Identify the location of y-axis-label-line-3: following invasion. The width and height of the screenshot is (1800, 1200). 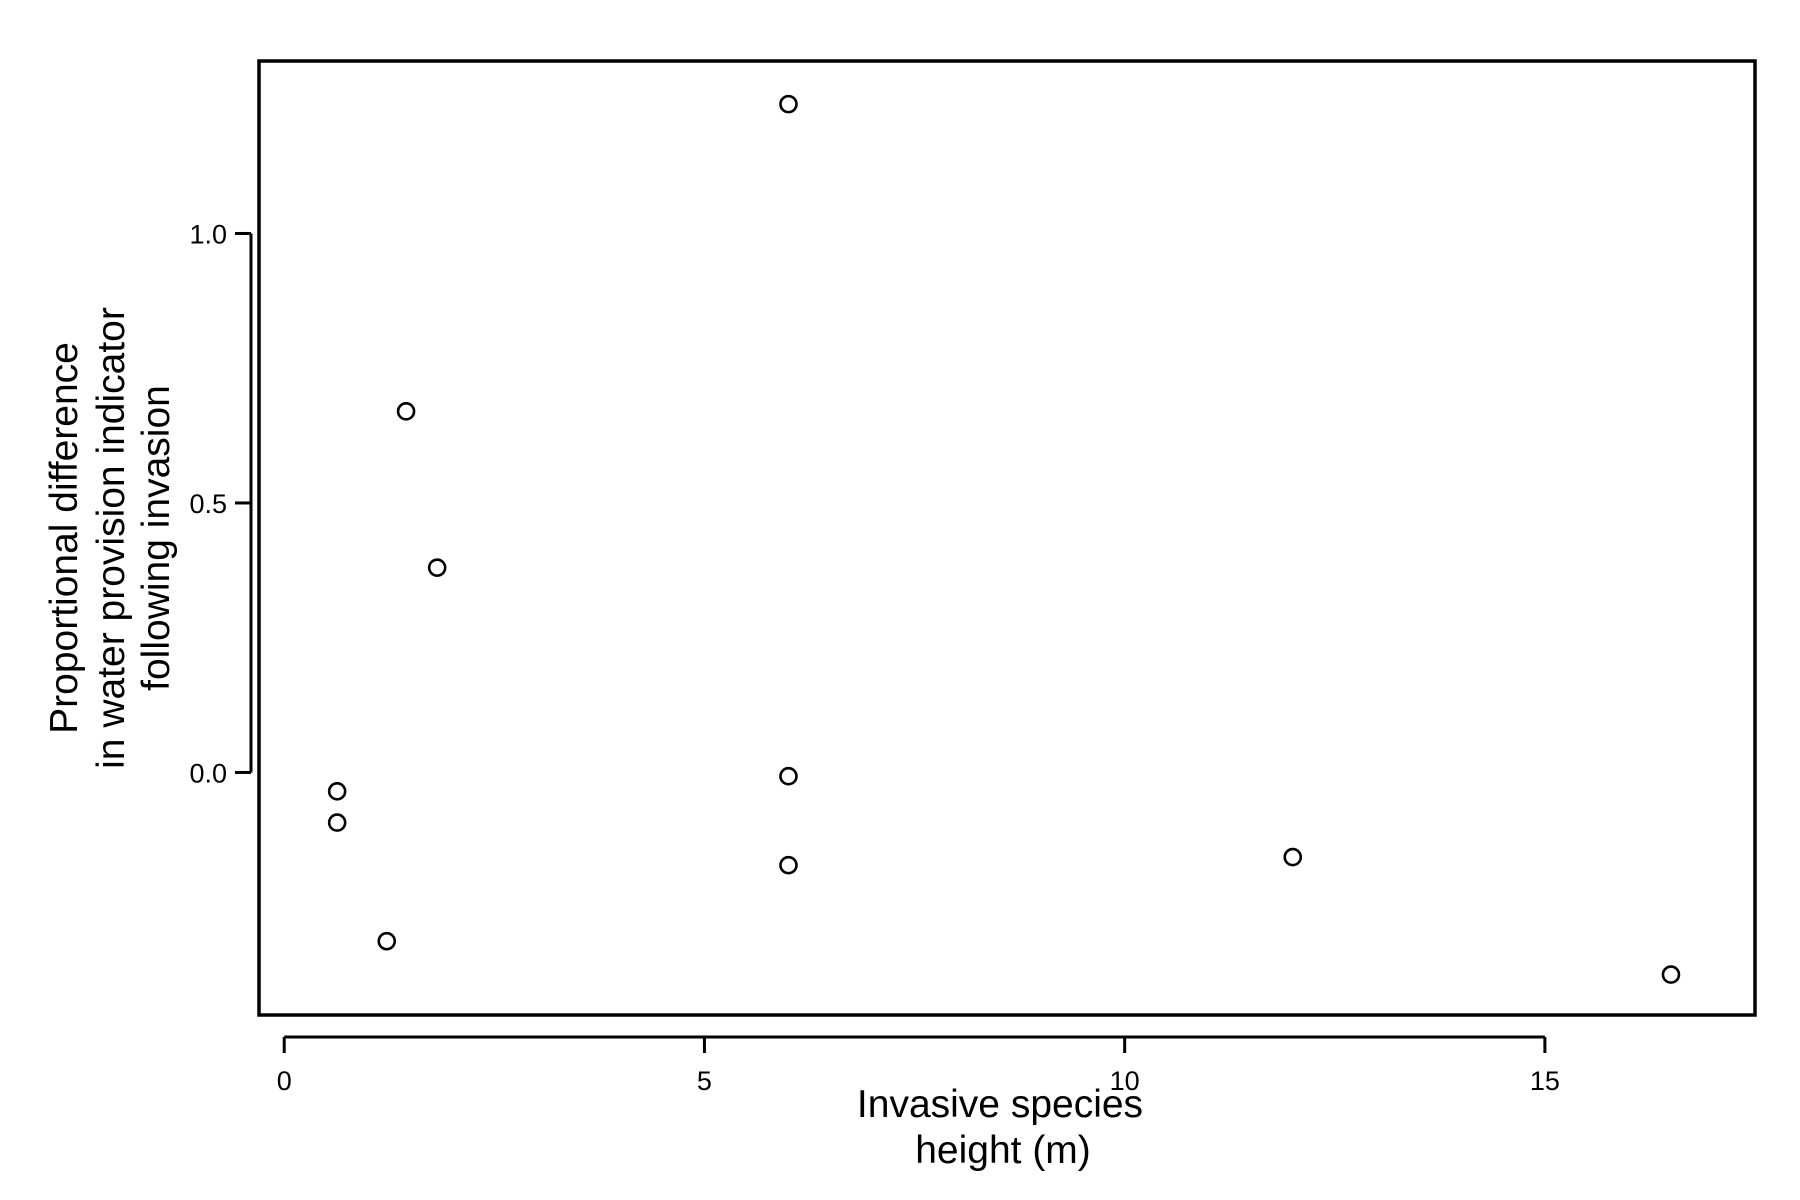
(156, 538).